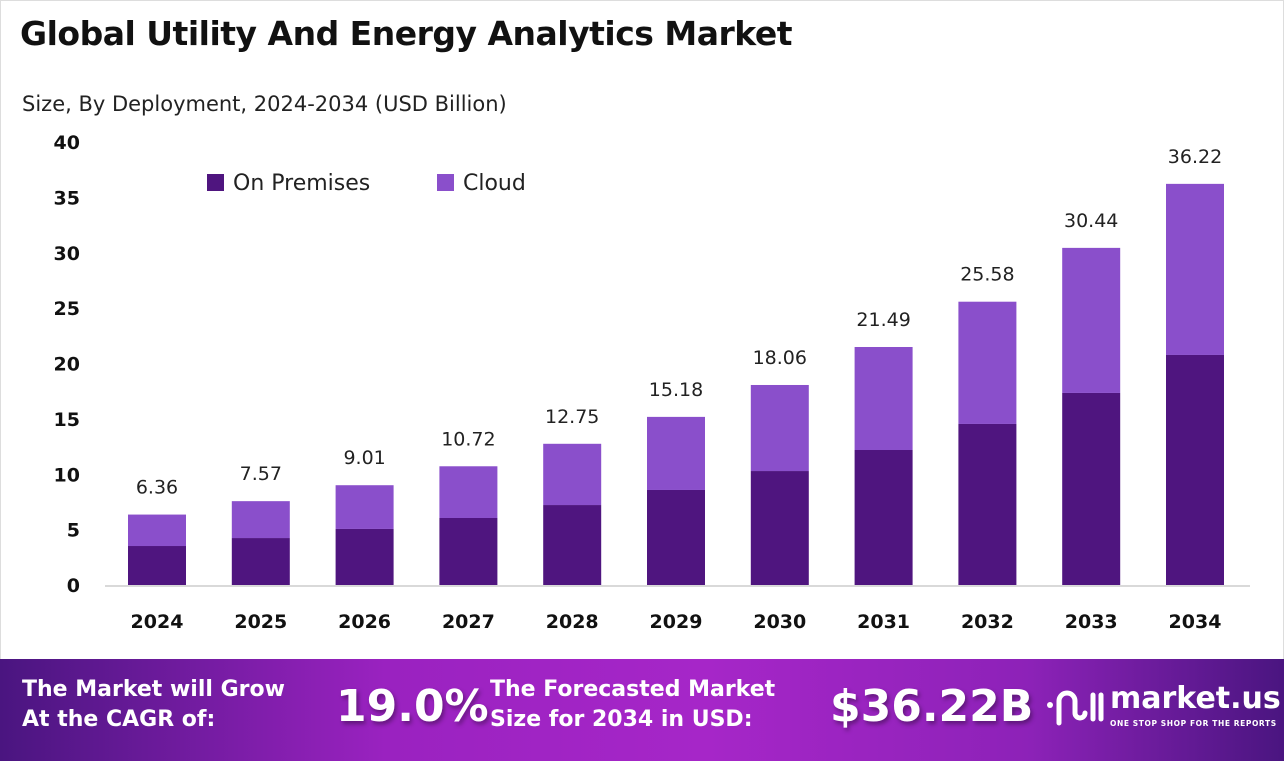 The height and width of the screenshot is (761, 1284). Describe the element at coordinates (445, 182) in the screenshot. I see `legend-swatch-cloud` at that location.